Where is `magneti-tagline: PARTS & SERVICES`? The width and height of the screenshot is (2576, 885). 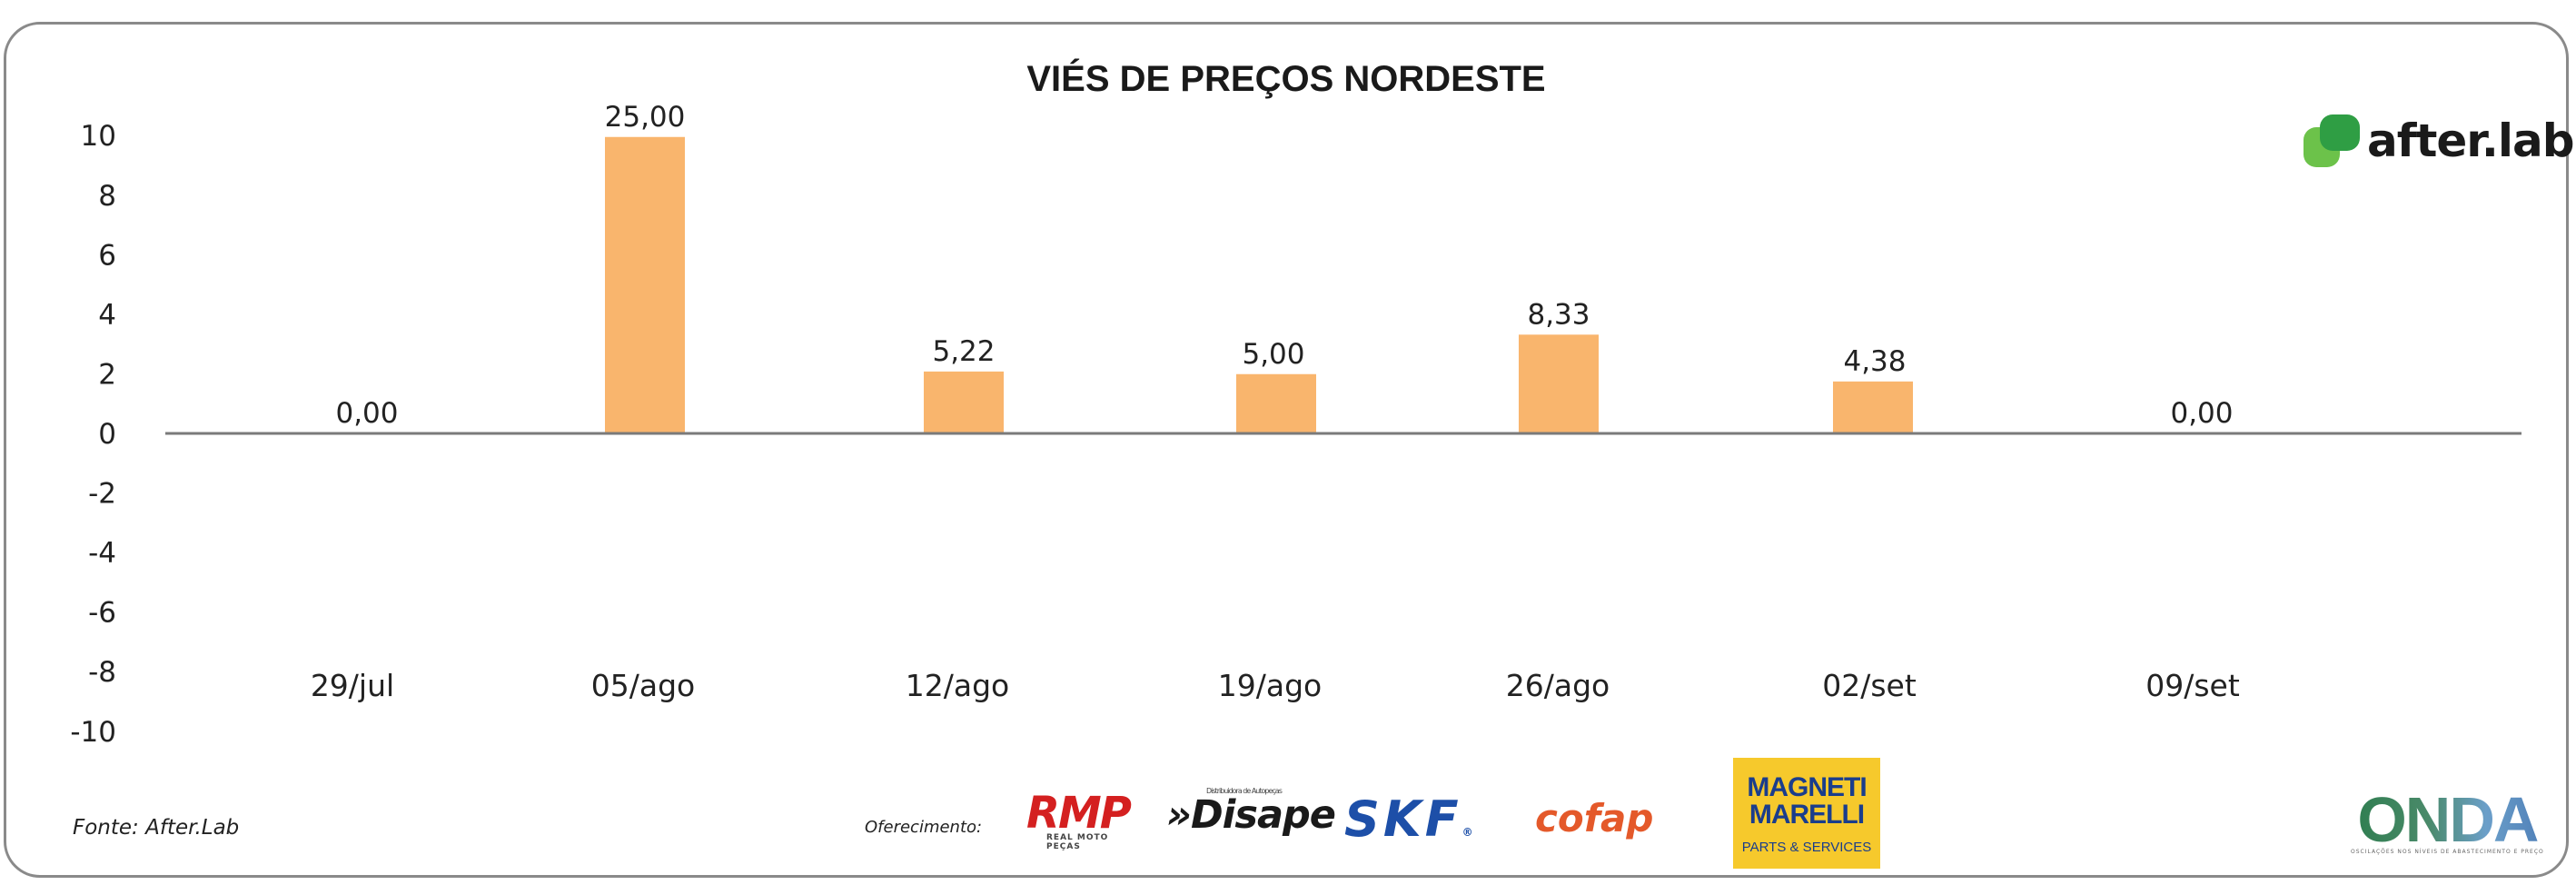
magneti-tagline: PARTS & SERVICES is located at coordinates (1806, 847).